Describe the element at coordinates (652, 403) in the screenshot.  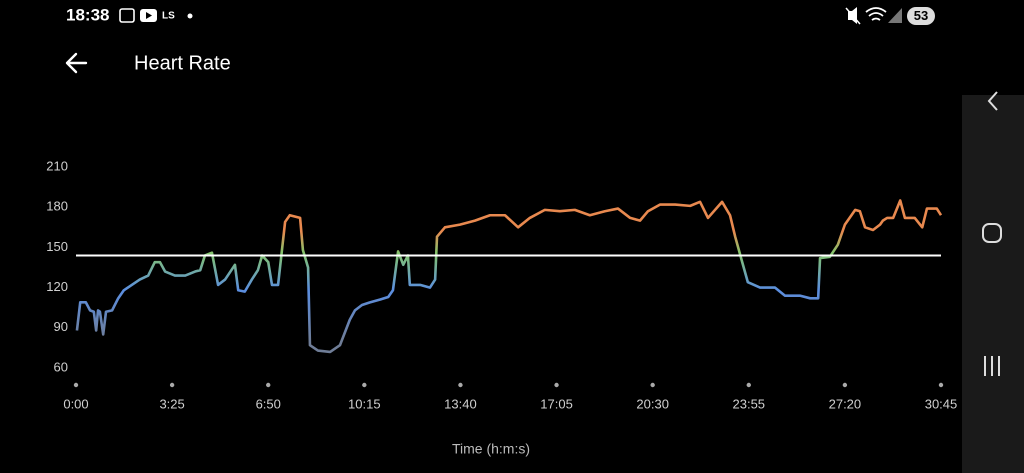
I see `x-tick-label: 20:30` at that location.